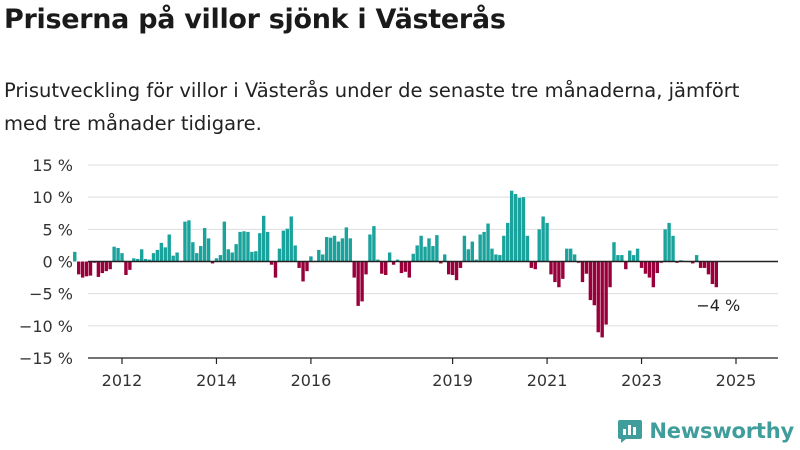 This screenshot has width=800, height=450. I want to click on x-tick-label: 2019, so click(452, 380).